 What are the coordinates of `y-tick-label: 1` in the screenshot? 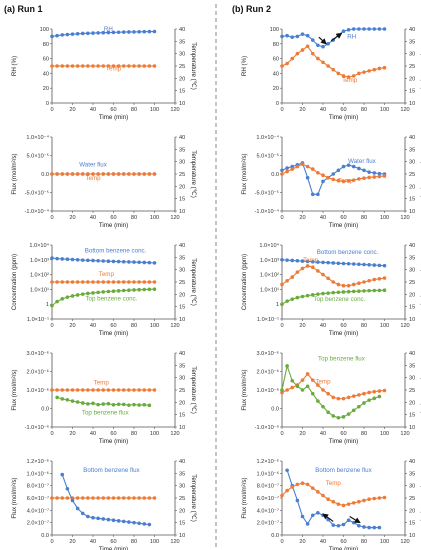 It's located at (277, 305).